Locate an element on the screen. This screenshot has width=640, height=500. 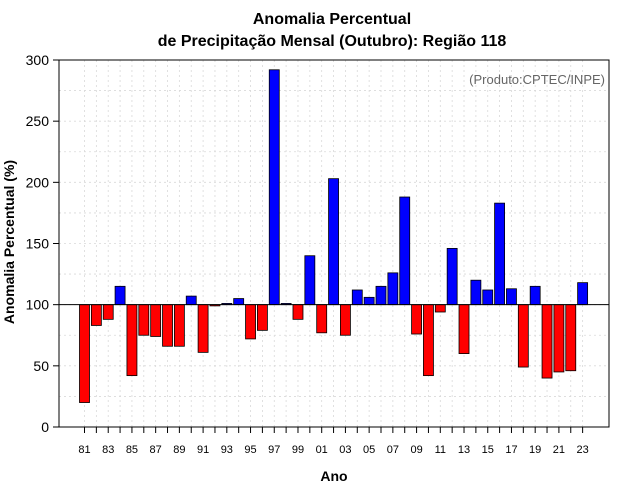
x-tick-label: 07 is located at coordinates (393, 450).